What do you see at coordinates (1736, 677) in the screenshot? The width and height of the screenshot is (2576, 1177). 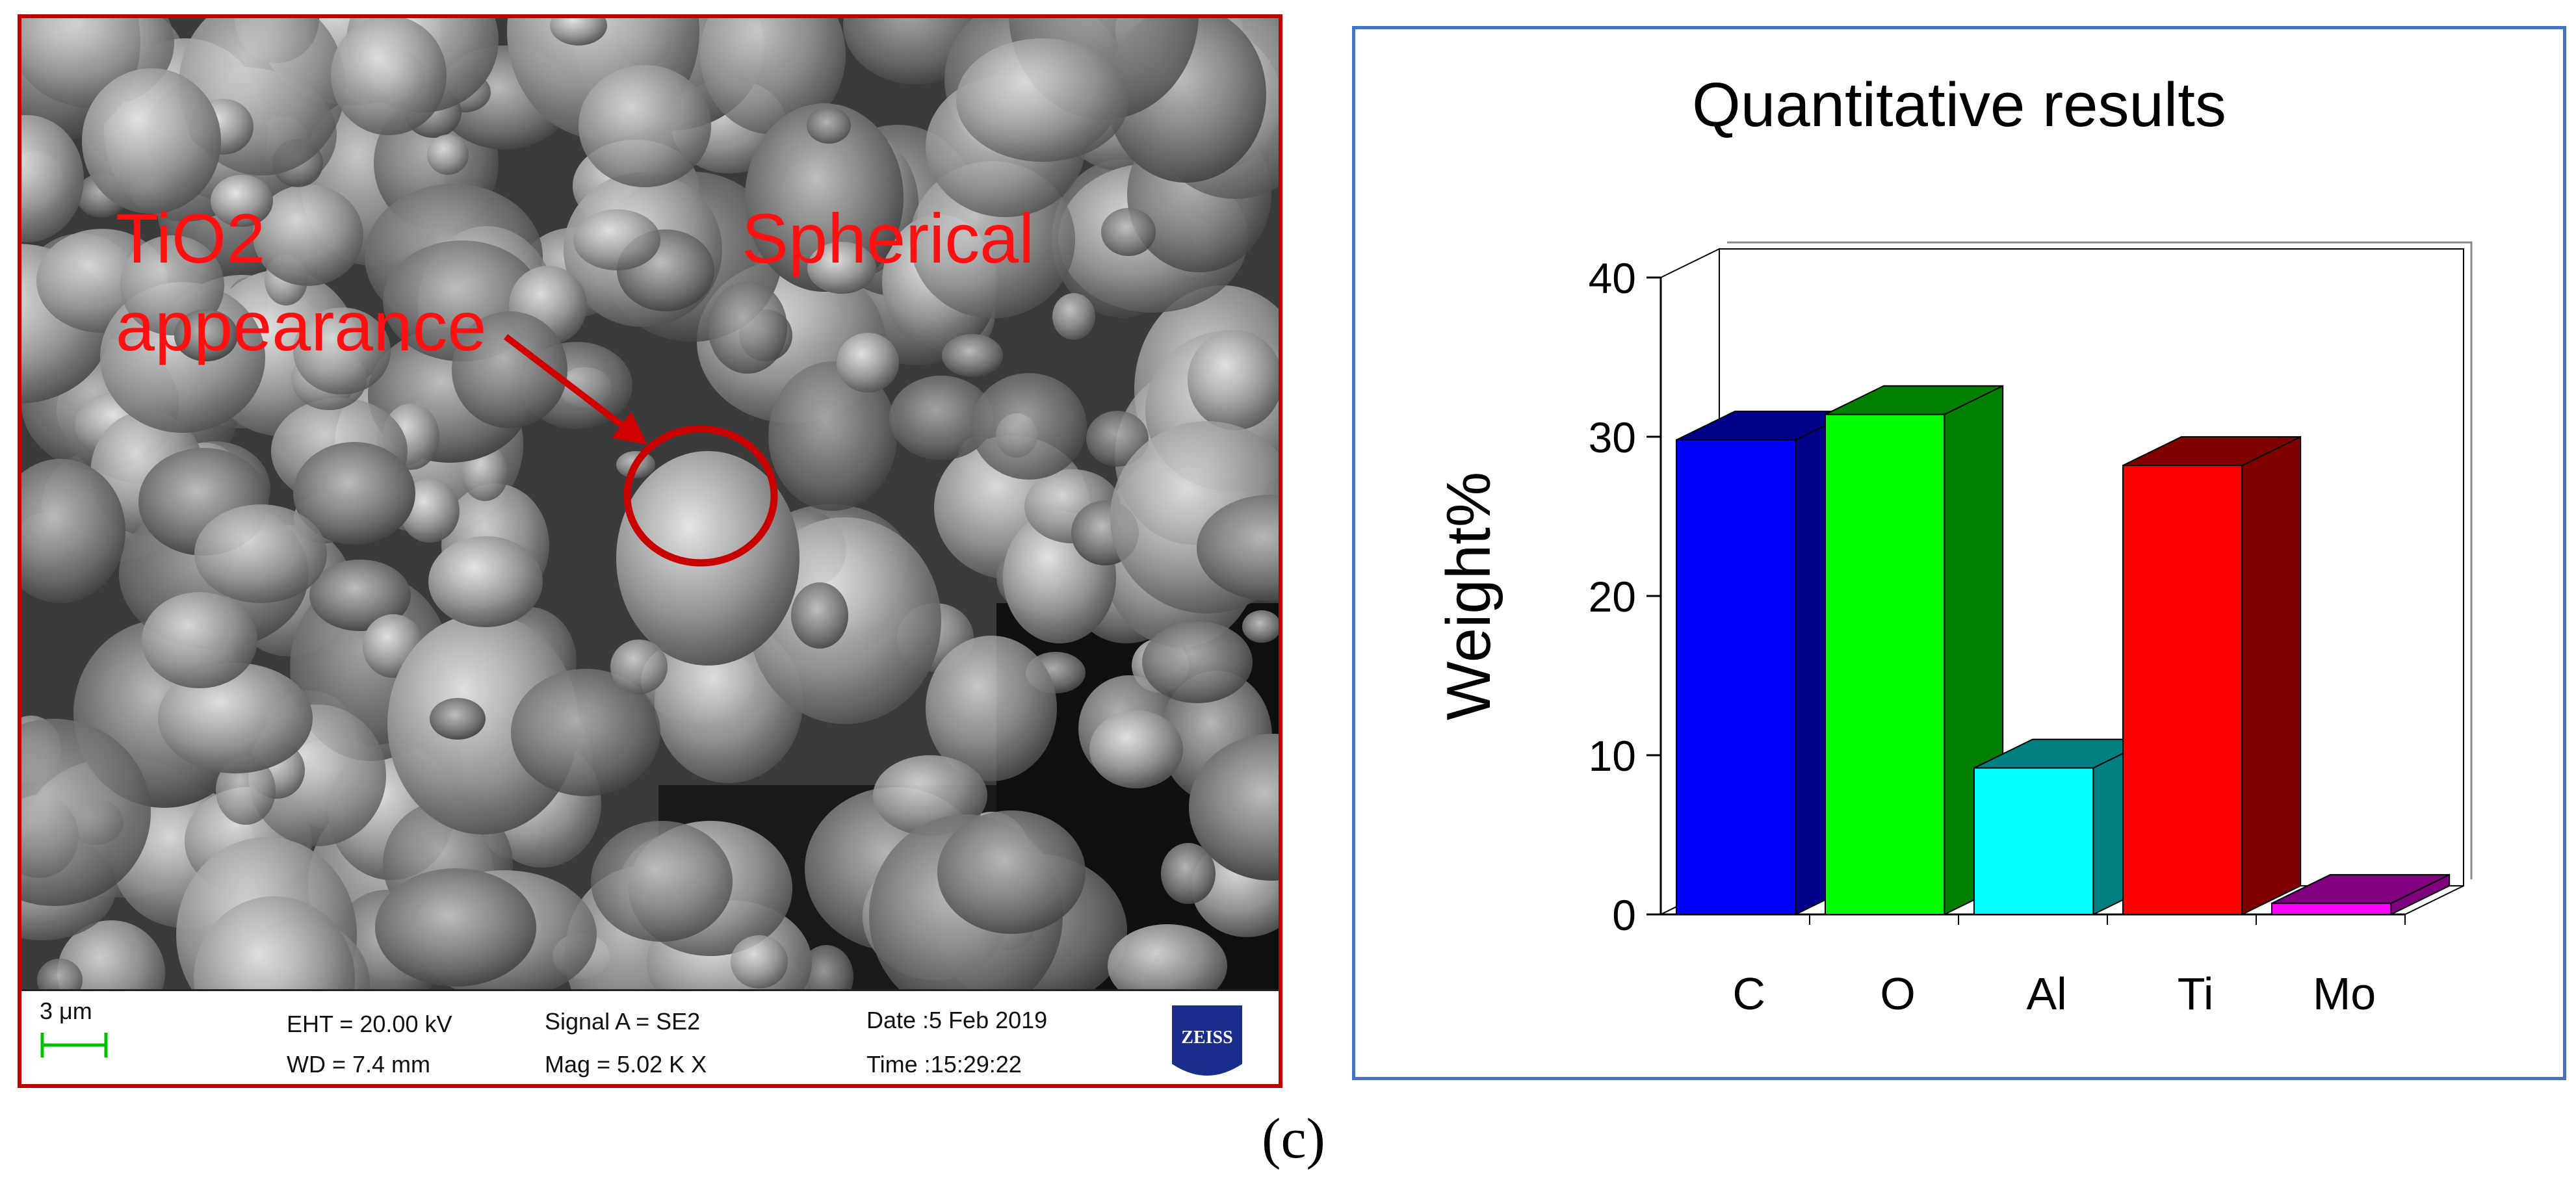 I see `bar-C` at bounding box center [1736, 677].